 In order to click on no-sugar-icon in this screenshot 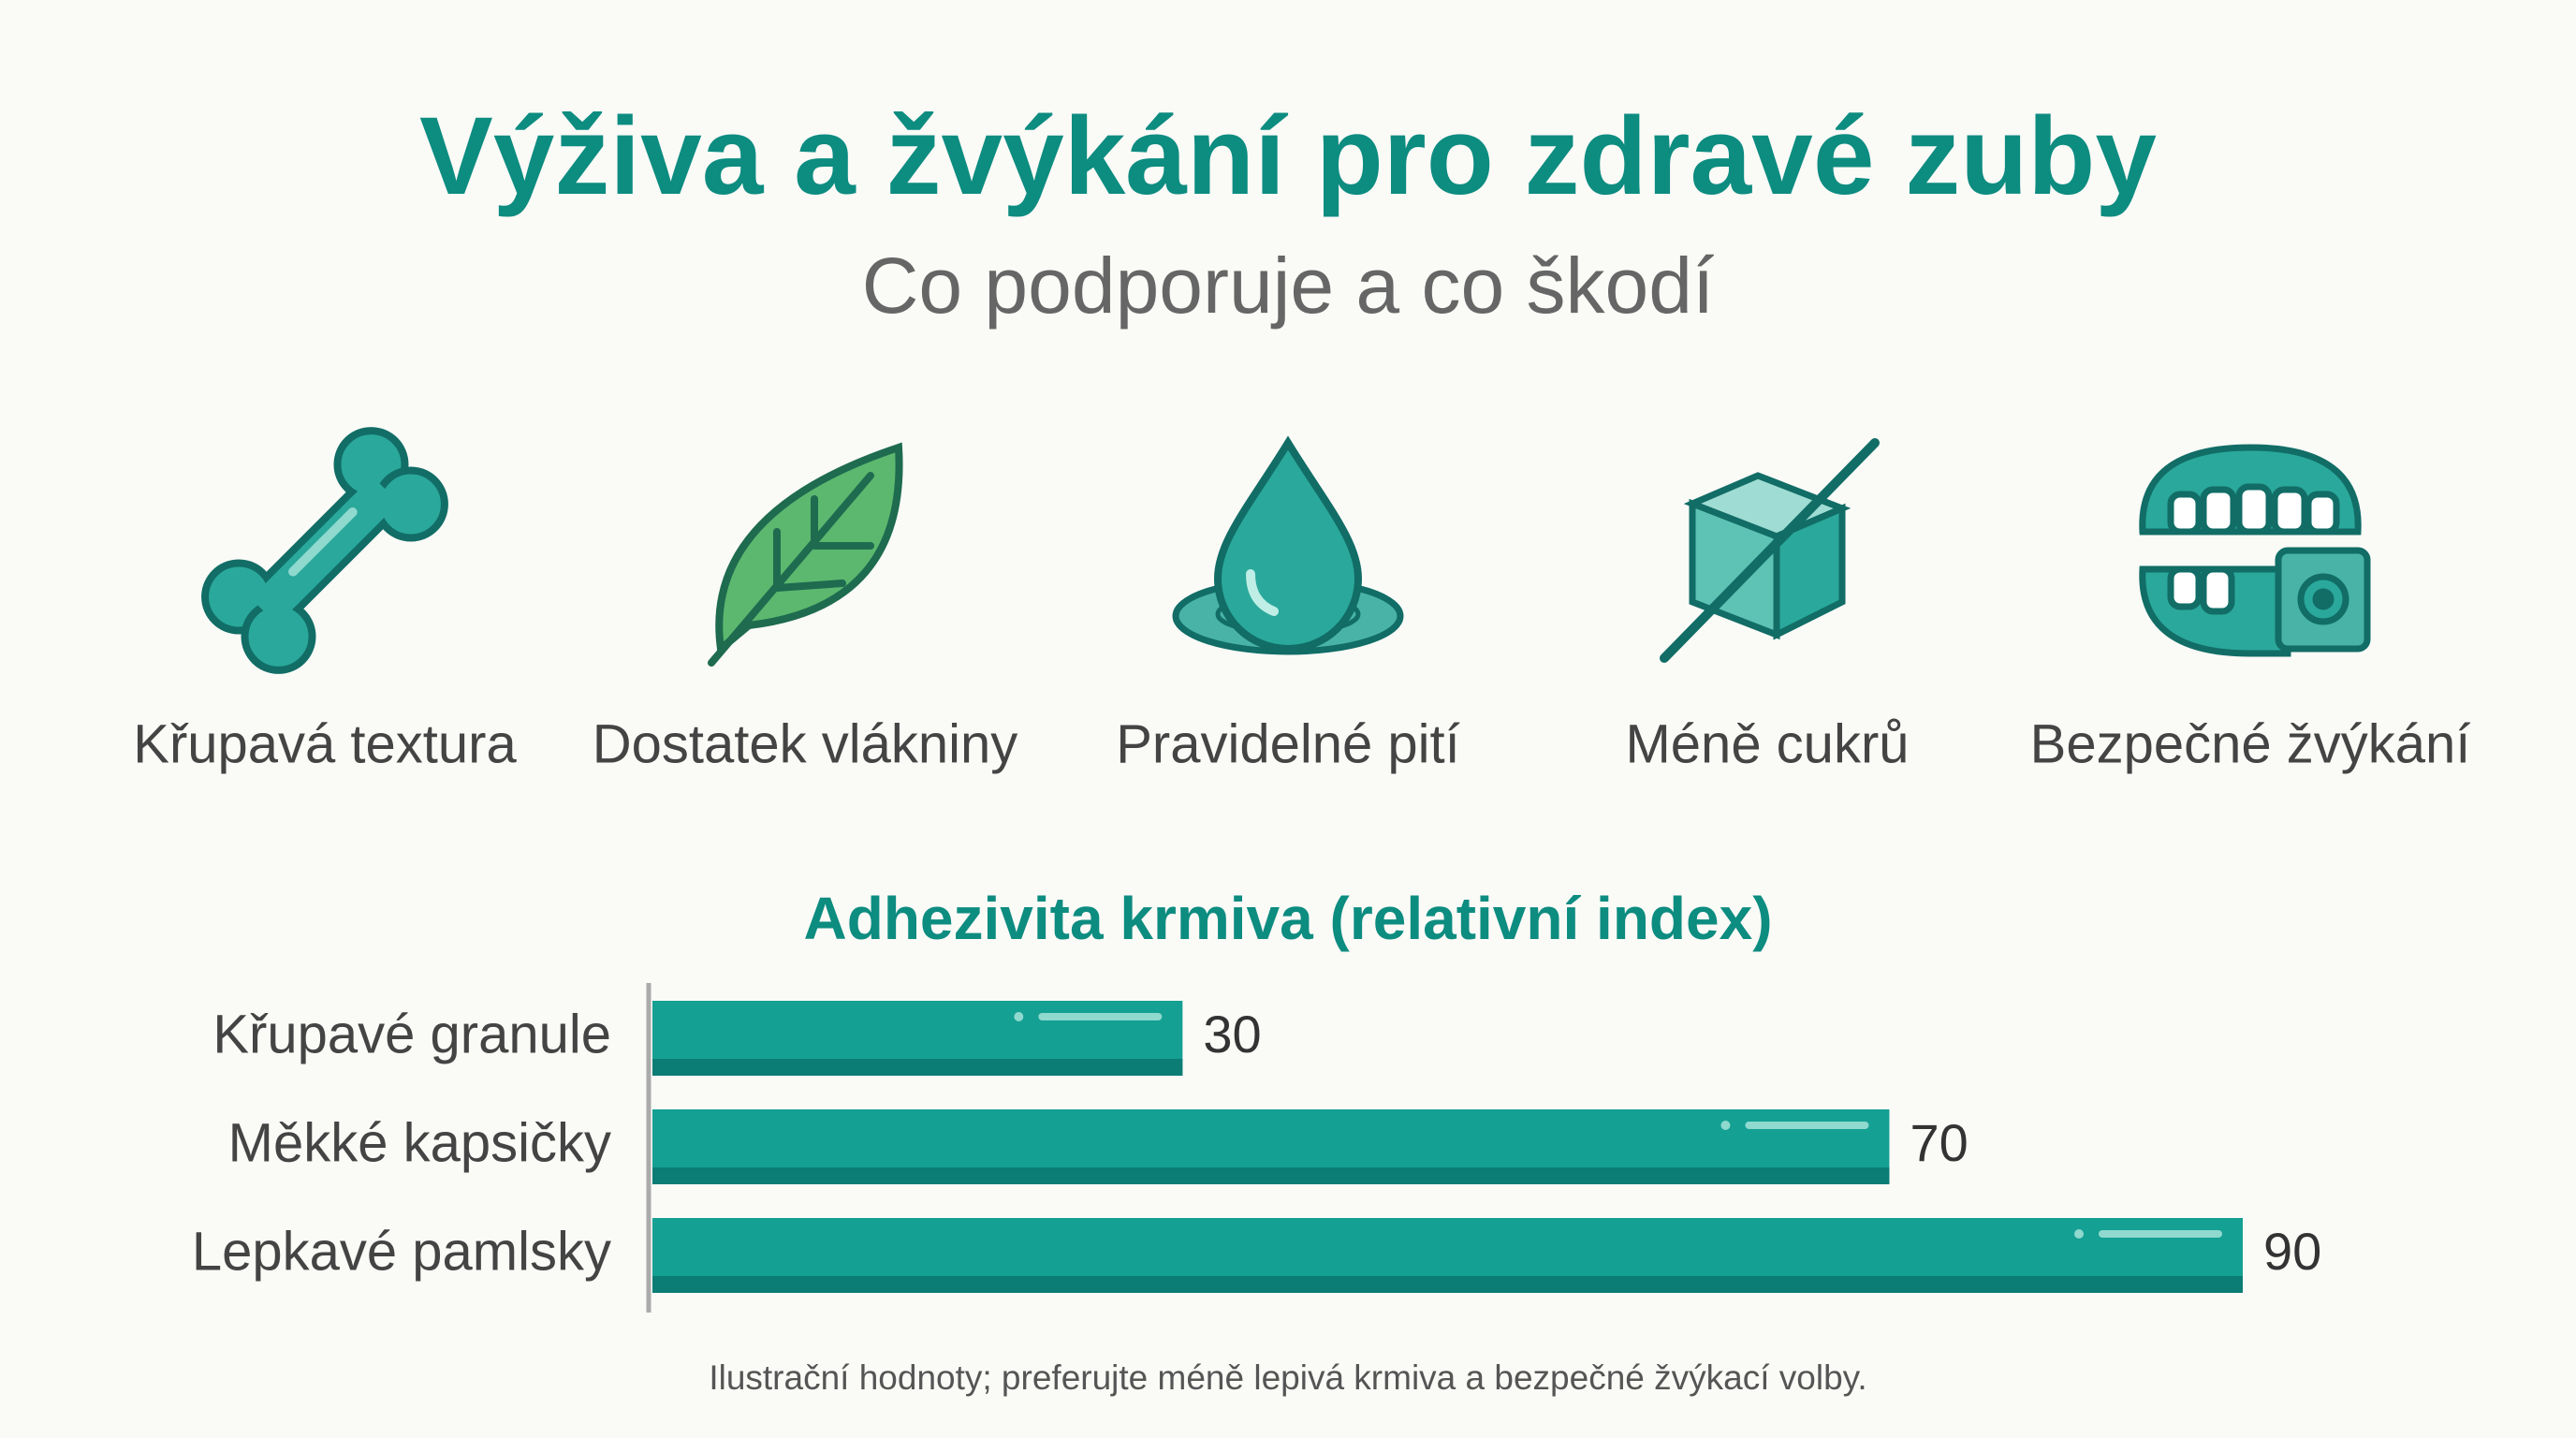, I will do `click(1770, 550)`.